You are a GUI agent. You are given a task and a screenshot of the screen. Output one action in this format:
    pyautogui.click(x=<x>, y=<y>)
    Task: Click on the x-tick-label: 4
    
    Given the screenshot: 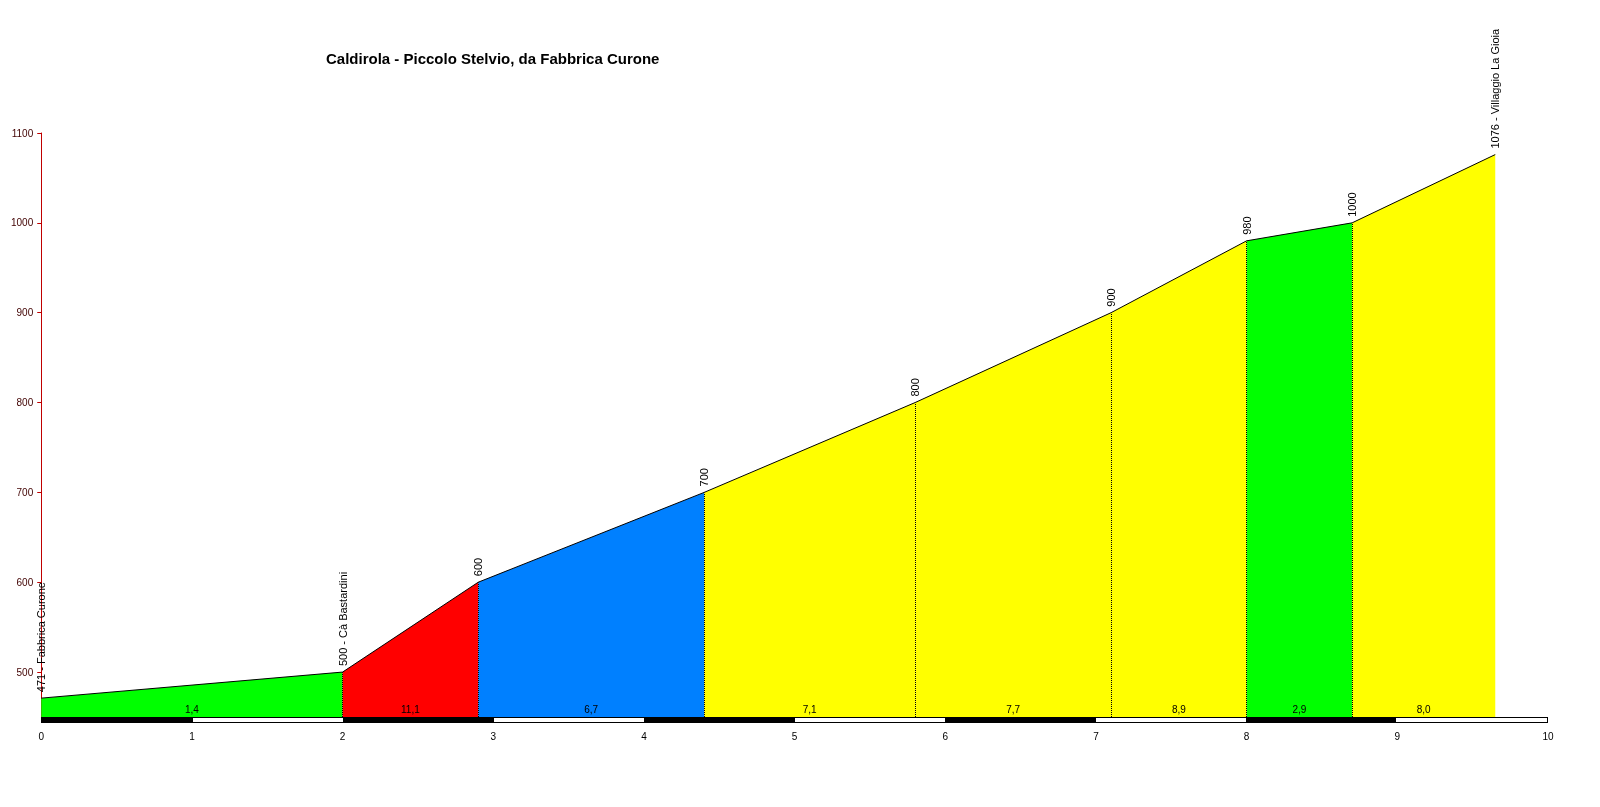 What is the action you would take?
    pyautogui.click(x=644, y=736)
    